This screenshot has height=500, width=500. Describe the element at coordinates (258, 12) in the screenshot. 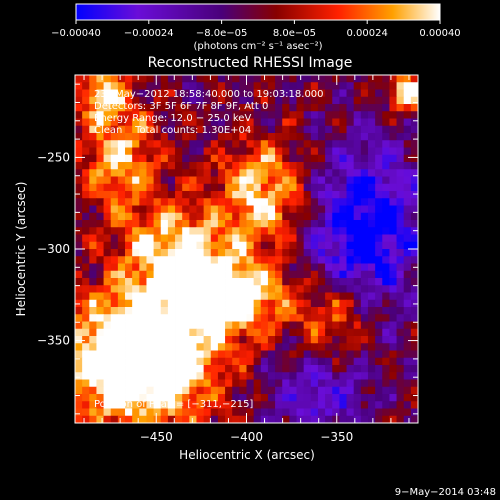

I see `colorbar-gradient` at that location.